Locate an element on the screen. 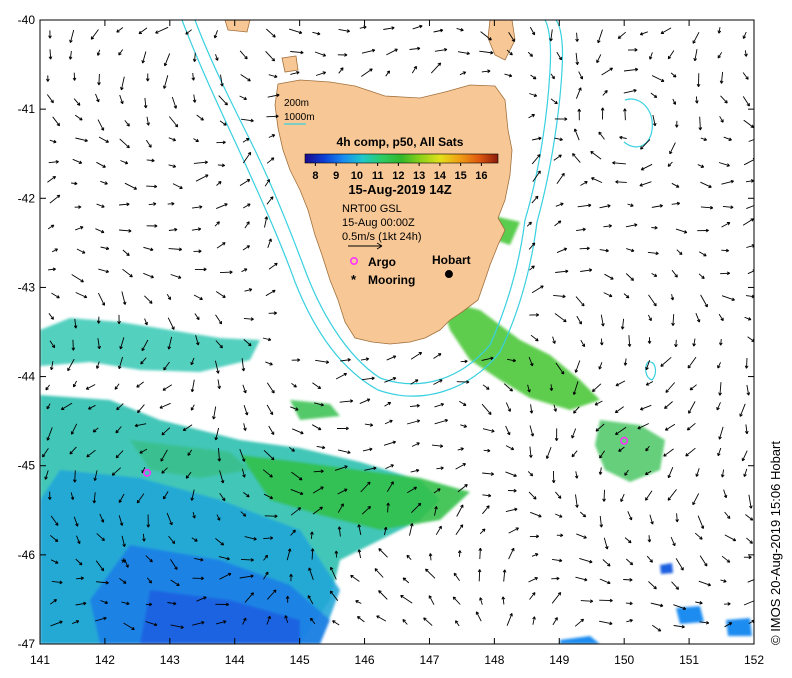 The width and height of the screenshot is (792, 678). colorbar-tick-label: 11 is located at coordinates (378, 176).